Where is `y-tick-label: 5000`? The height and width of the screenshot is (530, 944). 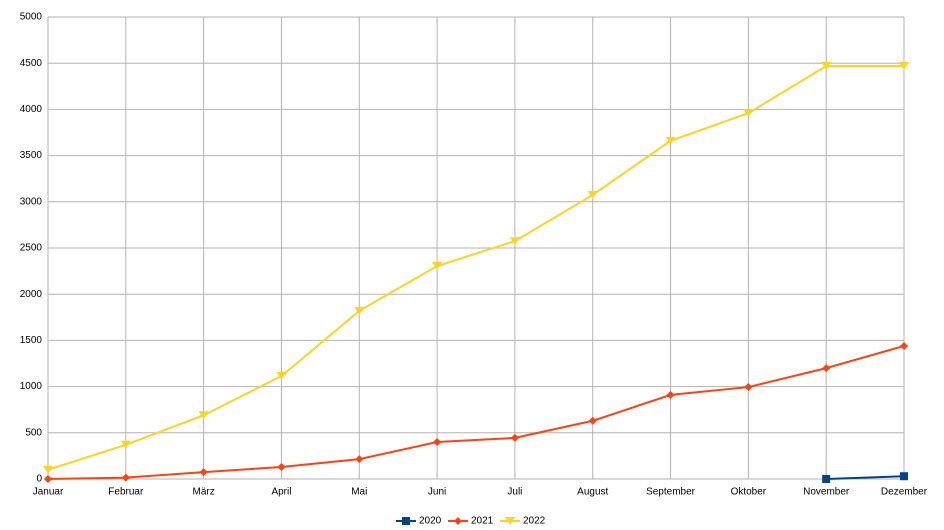 y-tick-label: 5000 is located at coordinates (31, 17).